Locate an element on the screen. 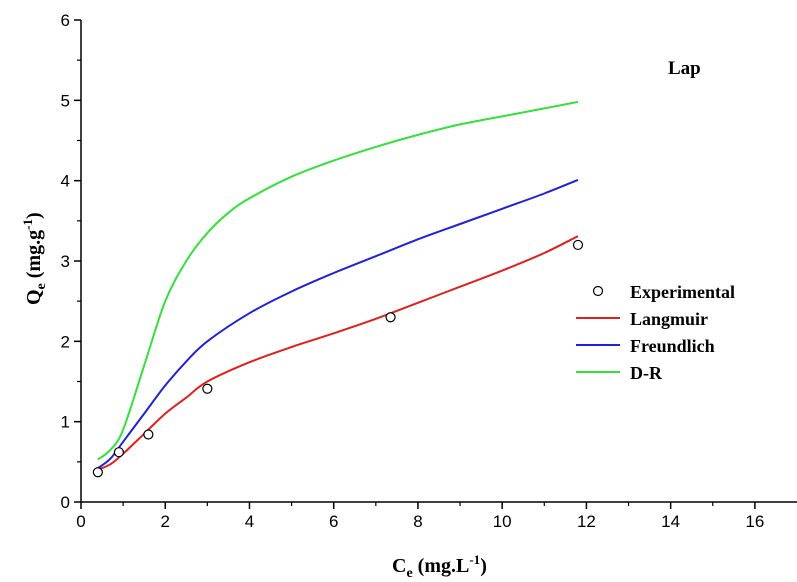 The image size is (797, 582). y-axis-label: Qe (mg.g-1) is located at coordinates (34, 258).